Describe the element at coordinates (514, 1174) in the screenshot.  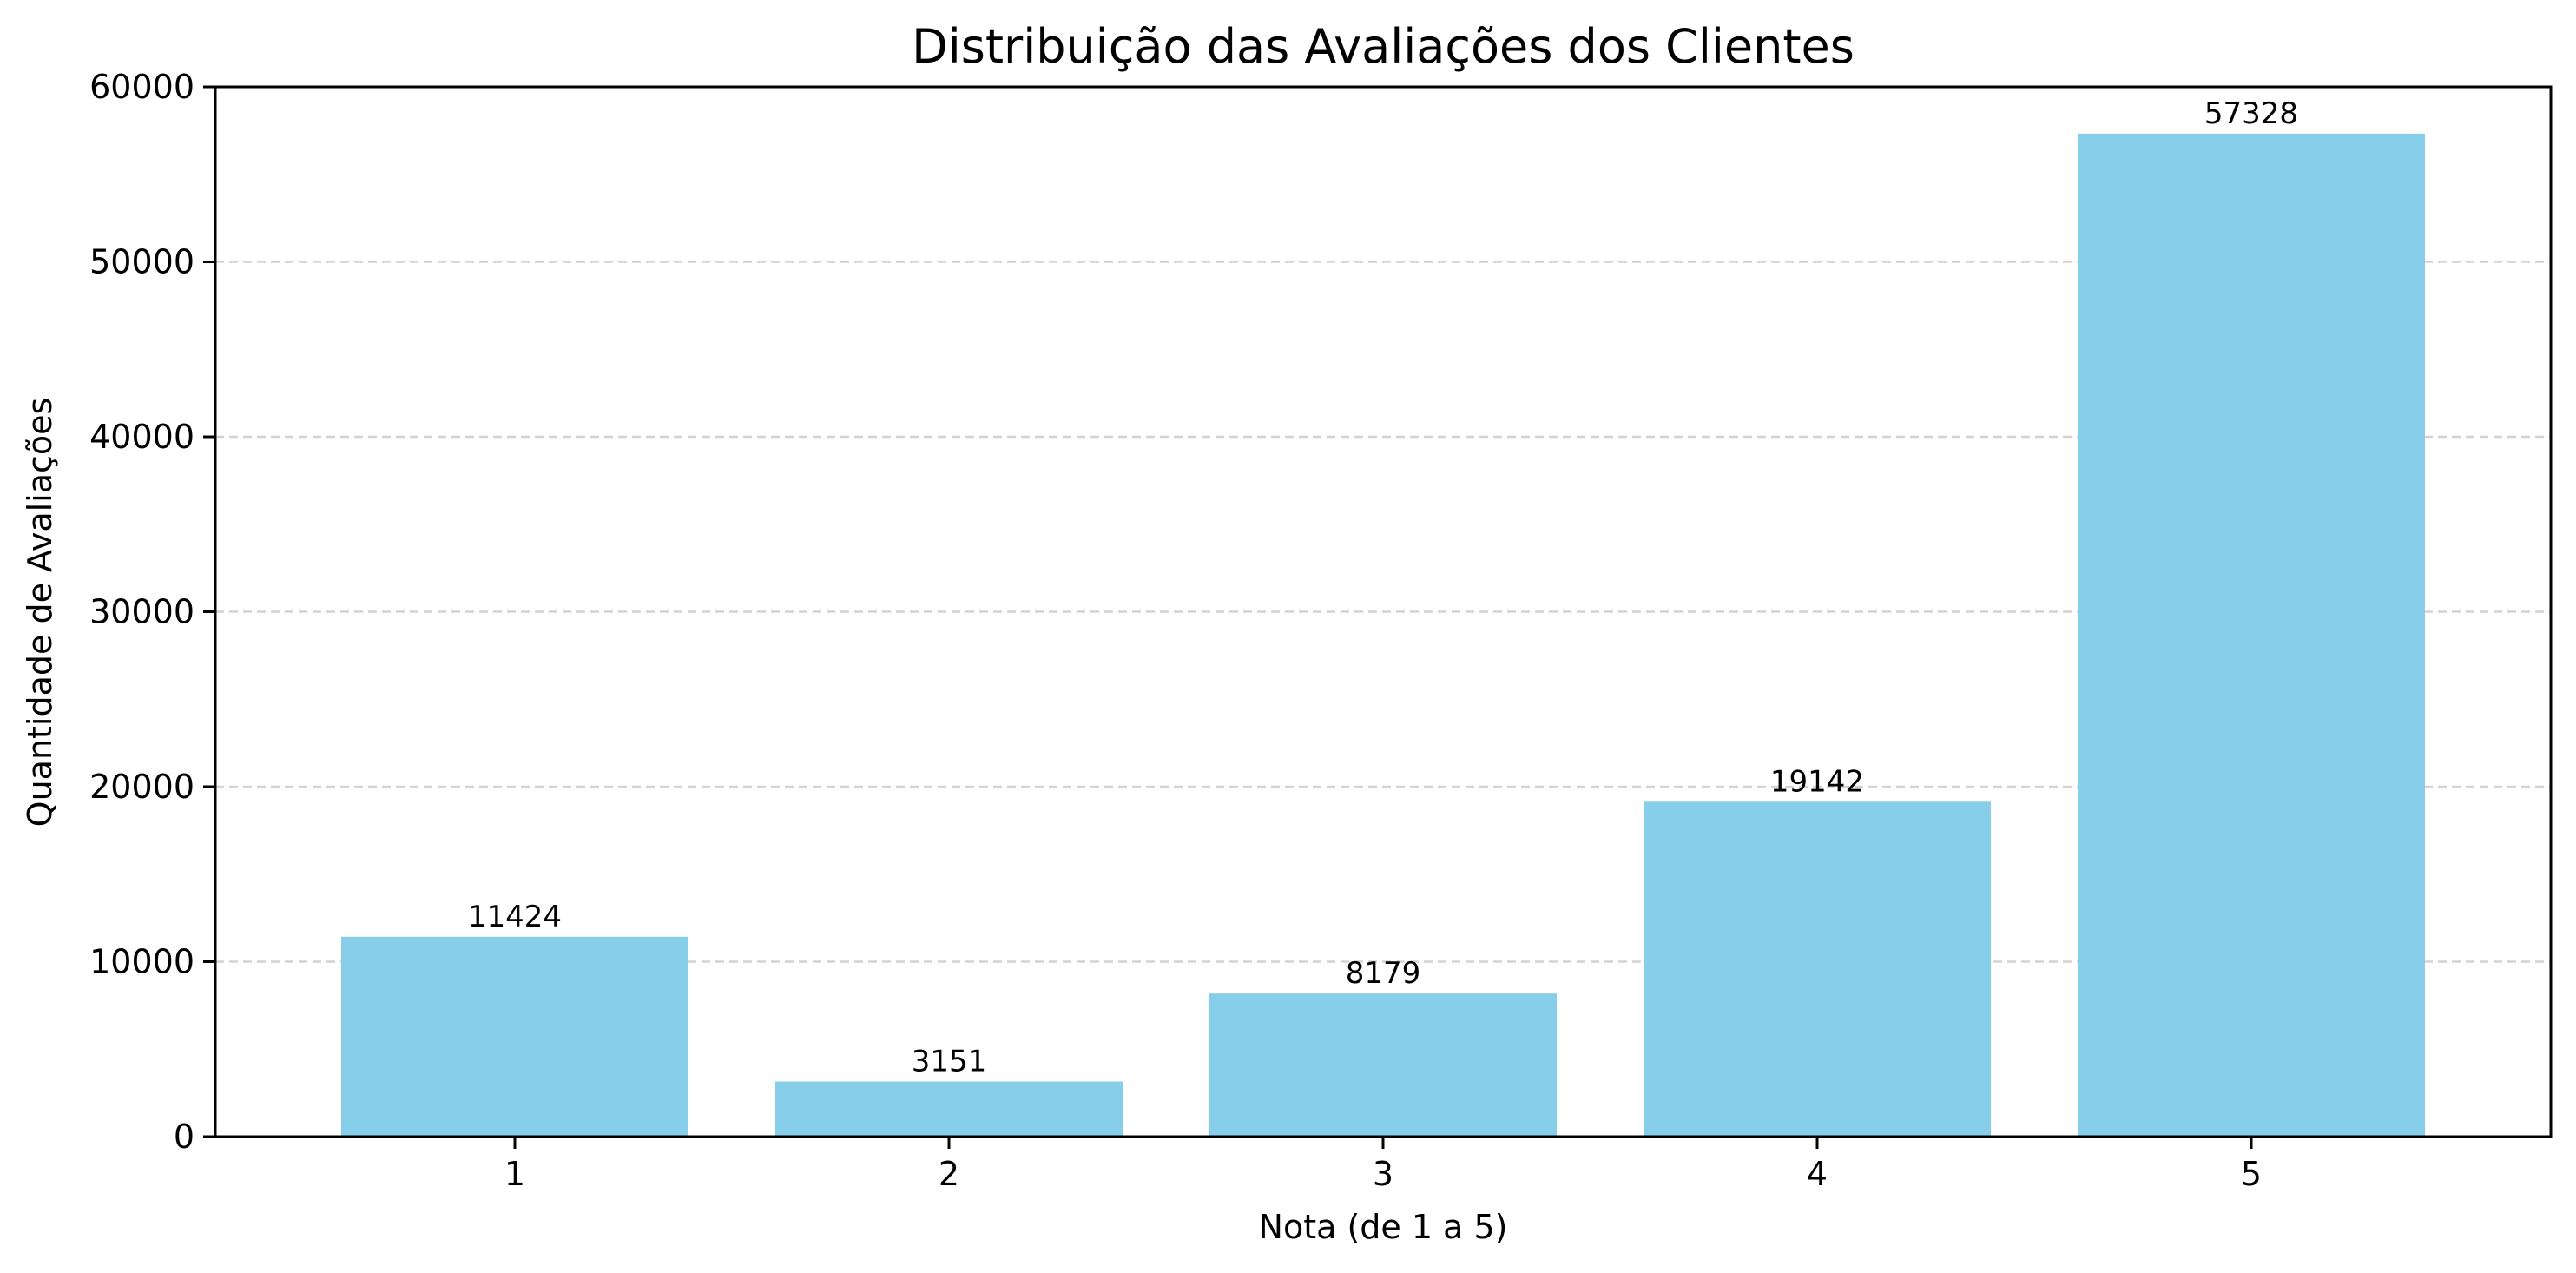
I see `x-tick-label: 1` at that location.